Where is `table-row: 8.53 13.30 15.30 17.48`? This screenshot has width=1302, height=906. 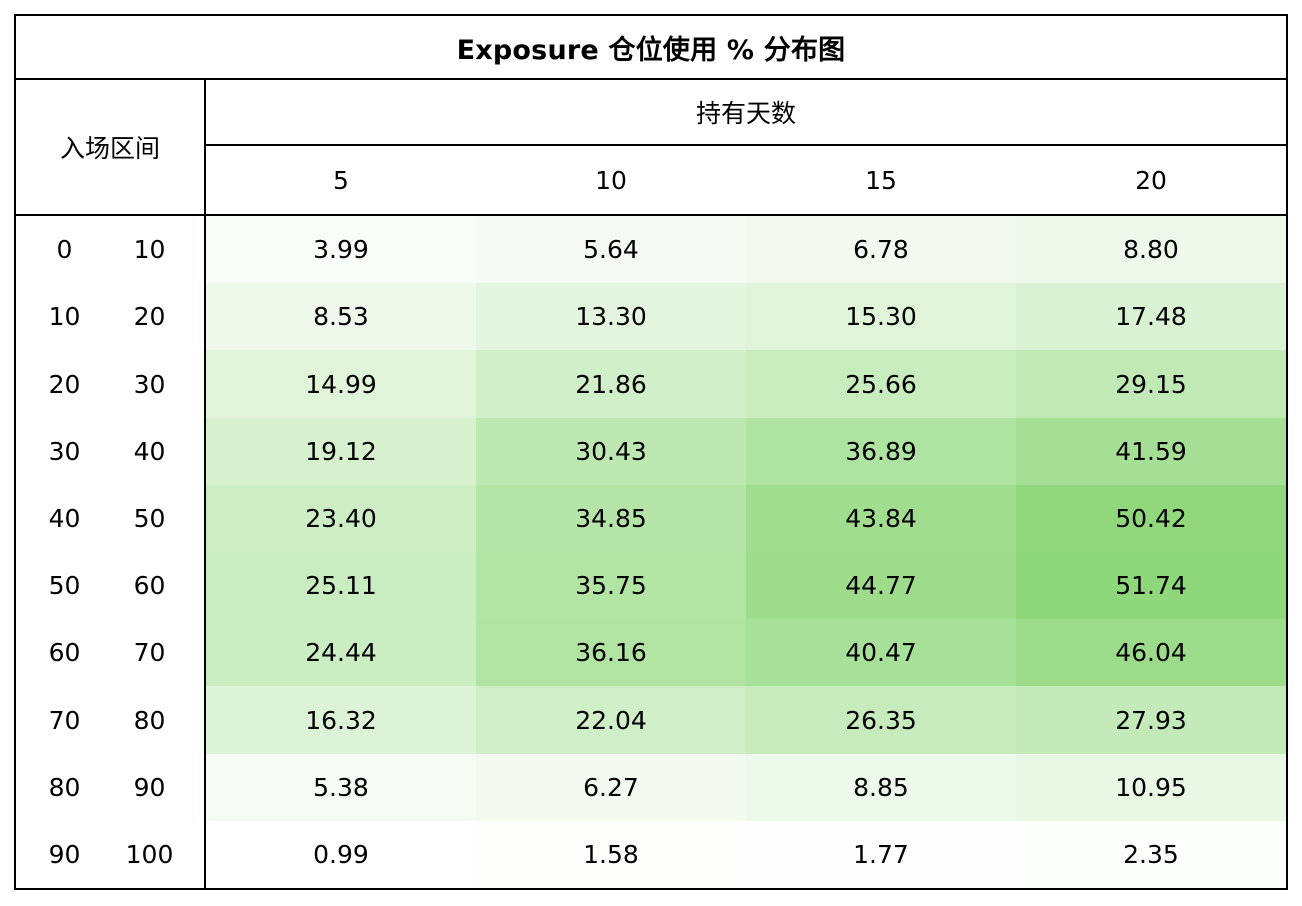 table-row: 8.53 13.30 15.30 17.48 is located at coordinates (746, 317).